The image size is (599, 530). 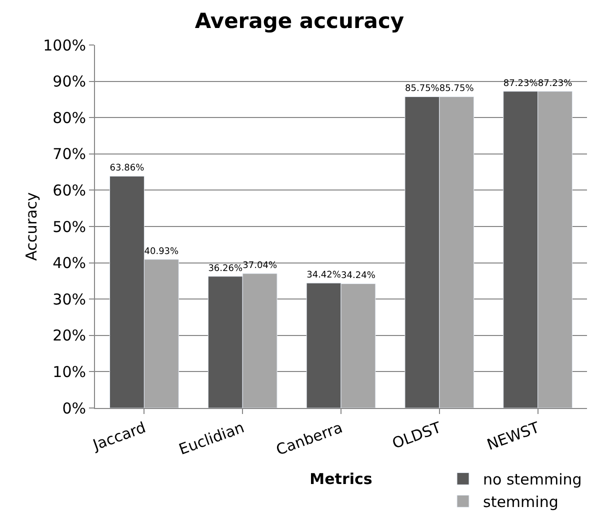 I want to click on y-tick-label: 70%, so click(x=69, y=154).